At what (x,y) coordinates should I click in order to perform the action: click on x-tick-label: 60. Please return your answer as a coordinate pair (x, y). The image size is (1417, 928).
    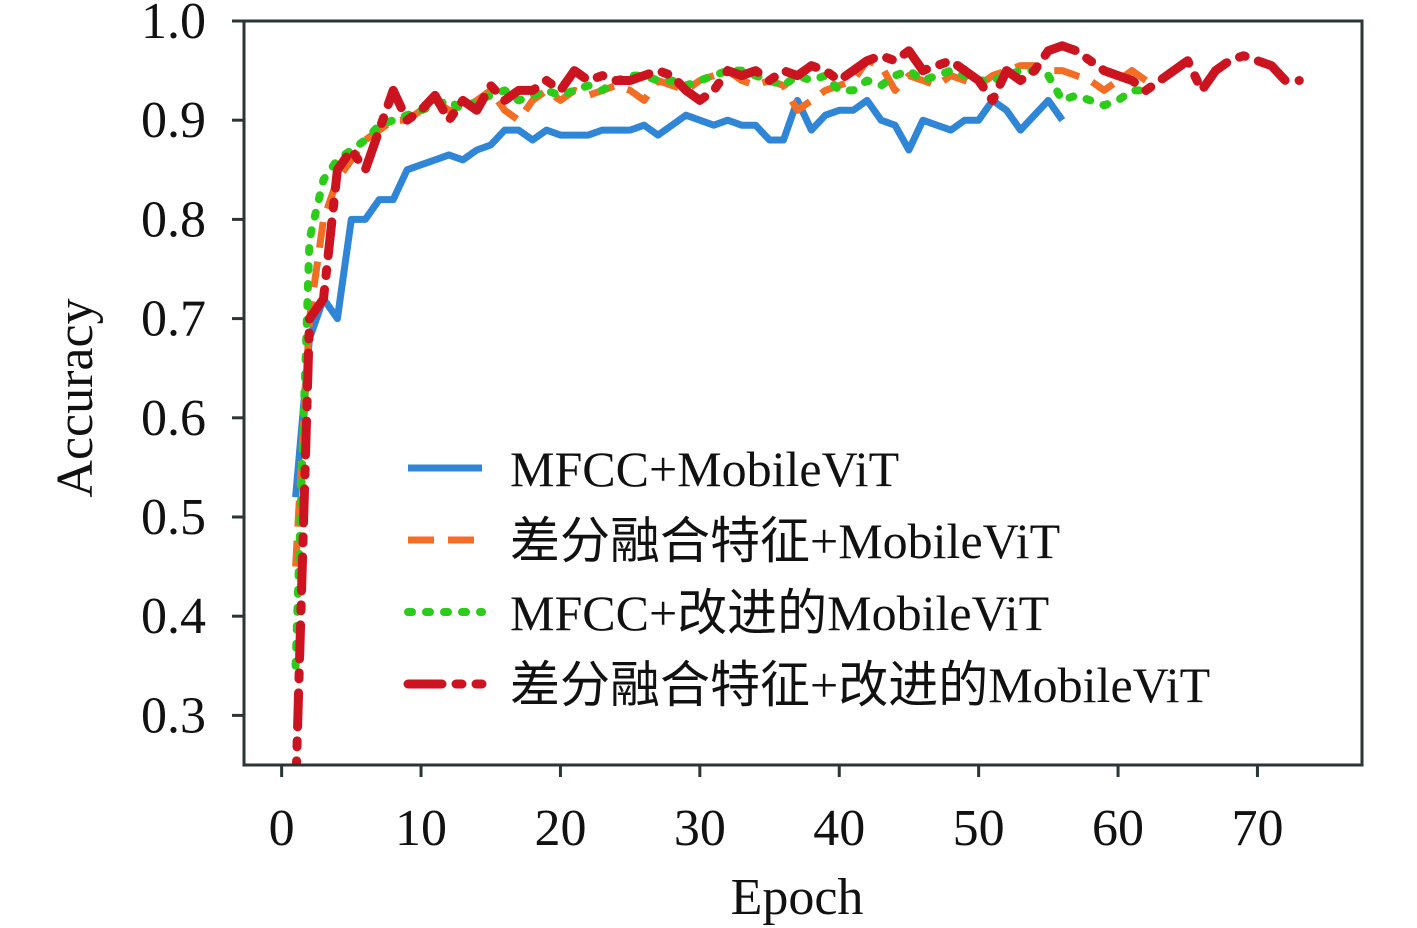
    Looking at the image, I should click on (1118, 828).